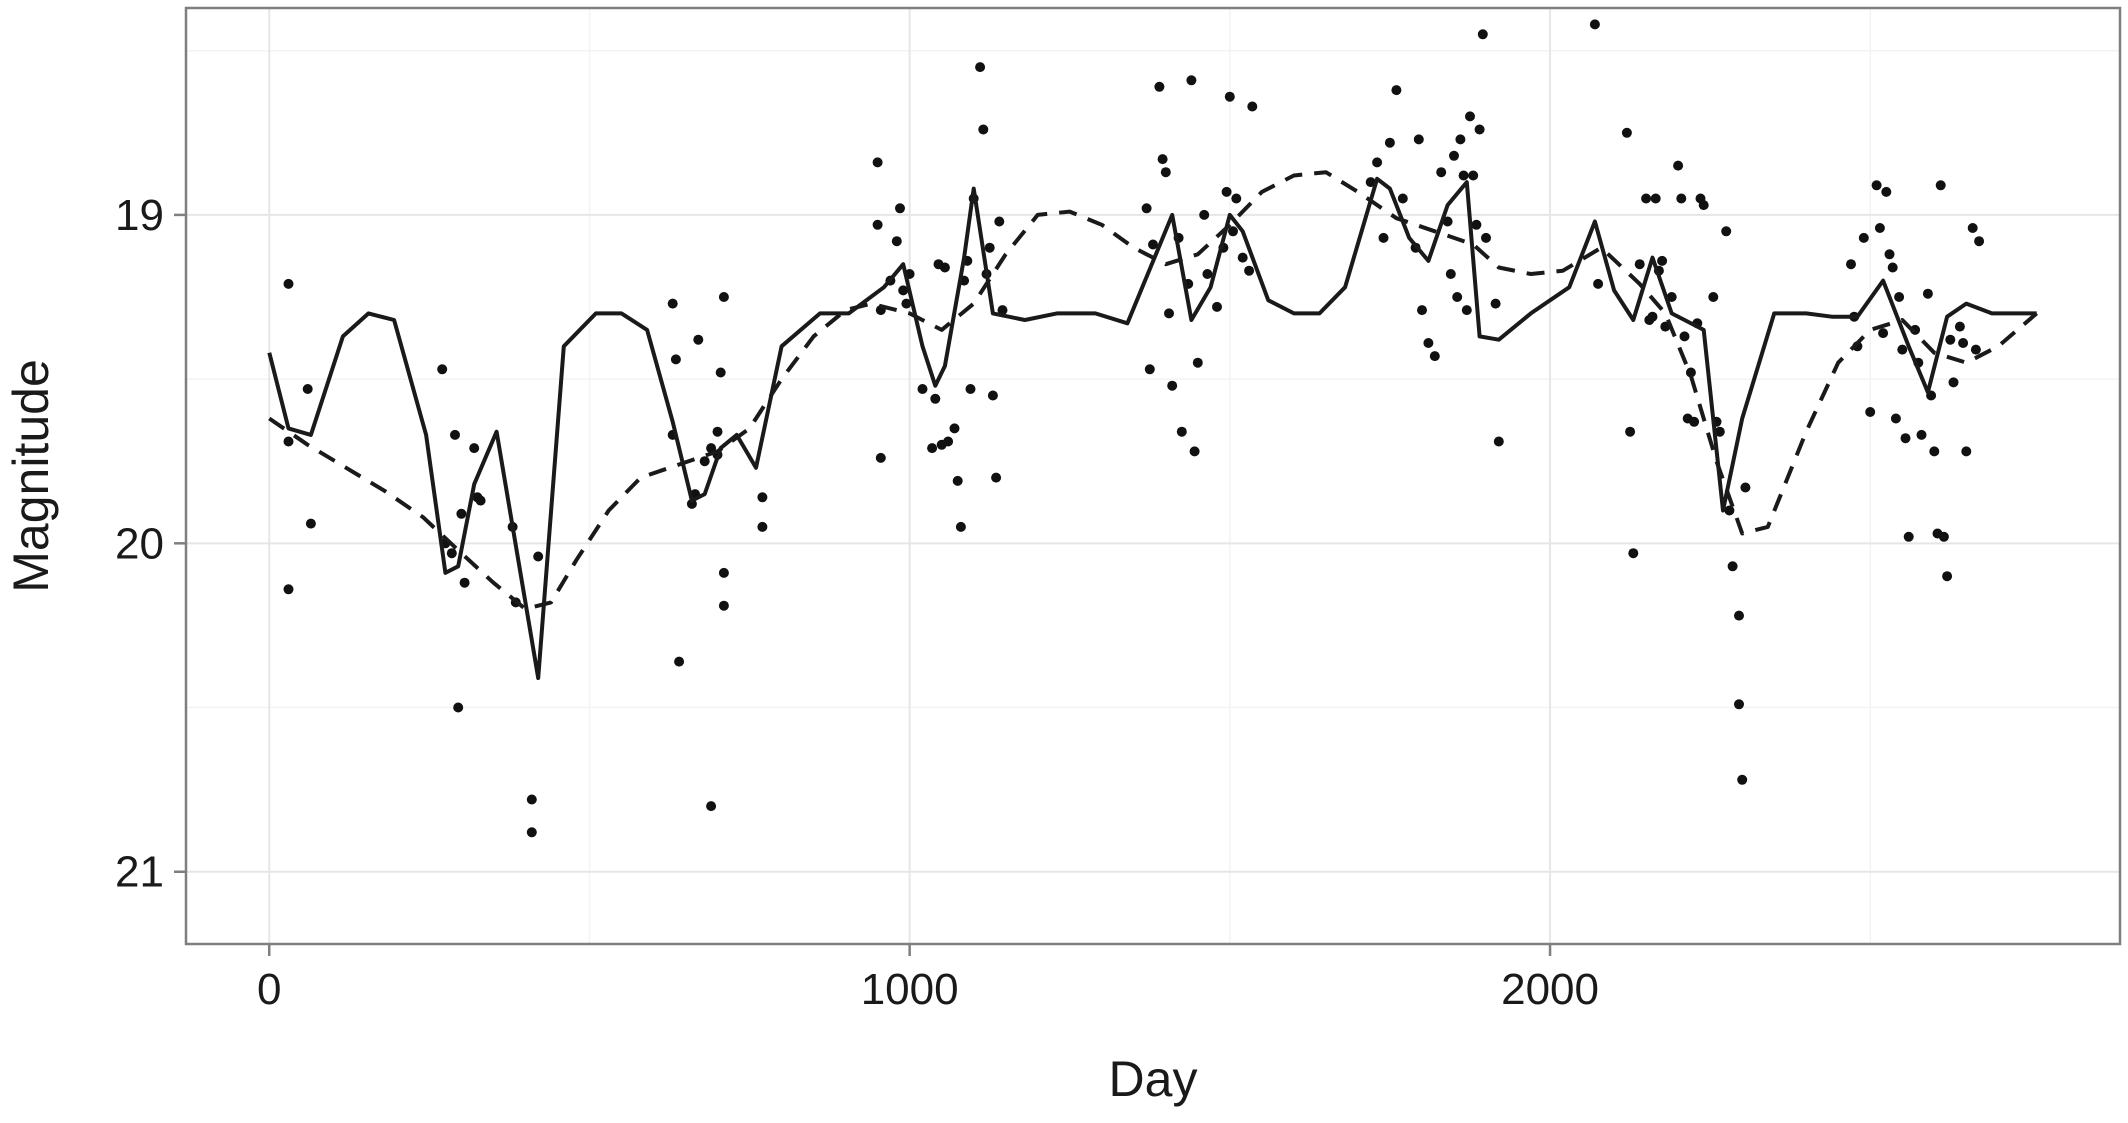 The height and width of the screenshot is (1123, 2128). What do you see at coordinates (139, 215) in the screenshot?
I see `y-tick-label: 19` at bounding box center [139, 215].